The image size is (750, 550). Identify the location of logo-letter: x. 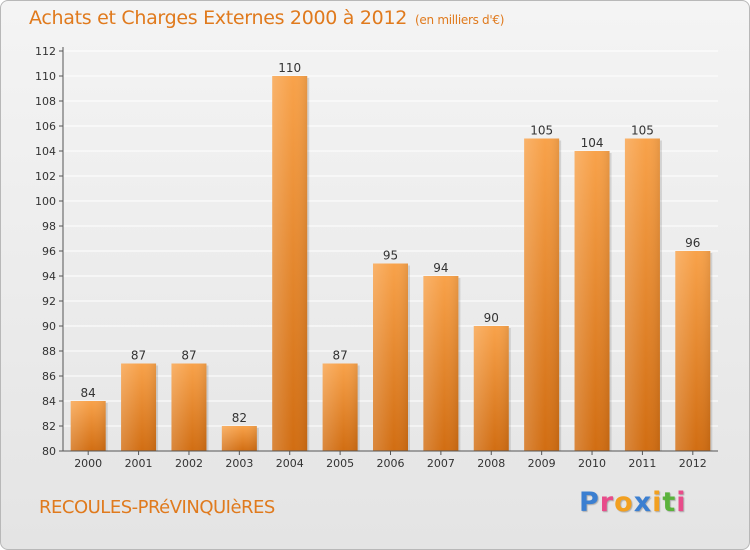
(643, 502).